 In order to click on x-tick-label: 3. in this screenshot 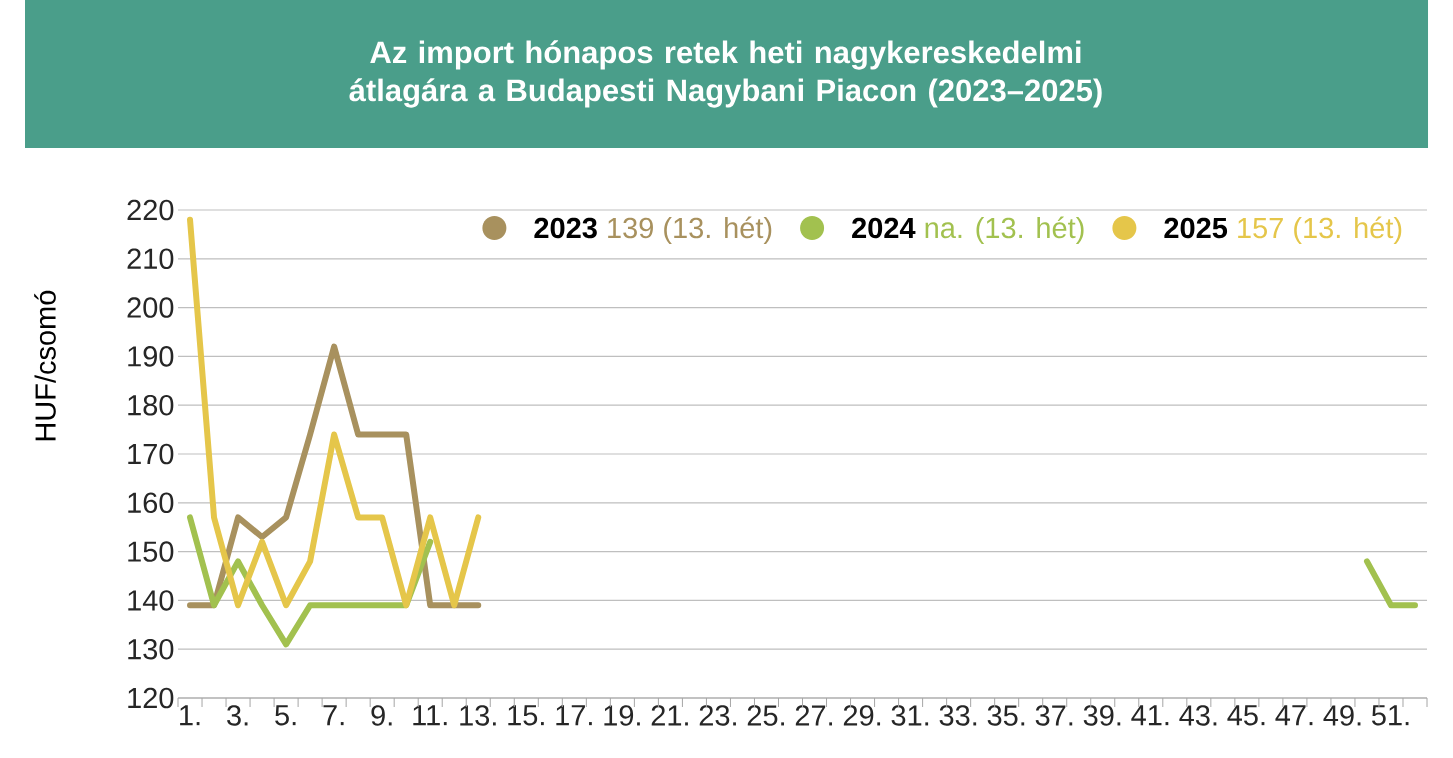, I will do `click(237, 715)`.